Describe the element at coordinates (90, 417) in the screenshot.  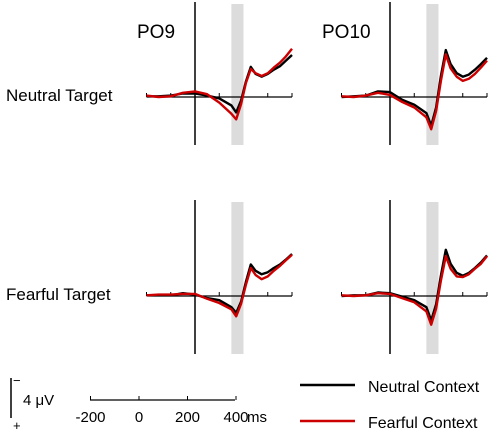
I see `time-scale-tick-label--200: -200` at that location.